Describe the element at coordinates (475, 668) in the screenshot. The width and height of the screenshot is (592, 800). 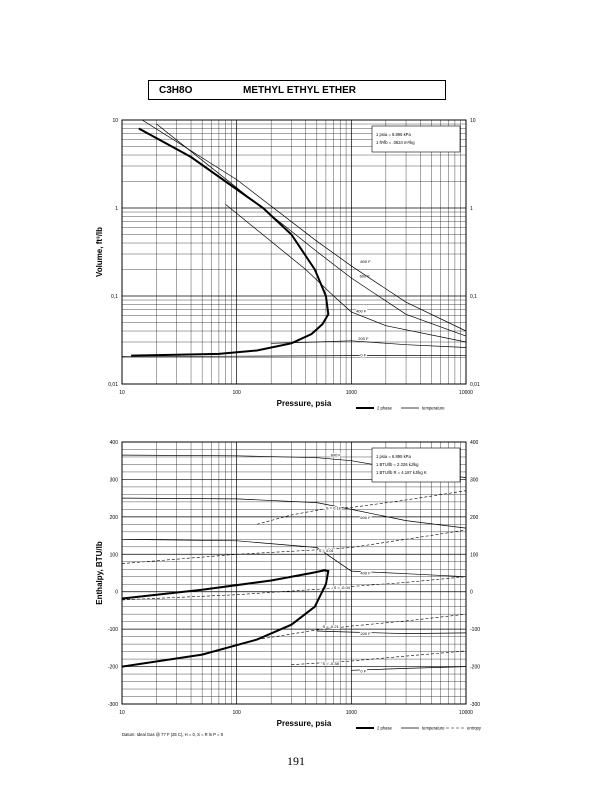
I see `y-tick-label-right: -200` at that location.